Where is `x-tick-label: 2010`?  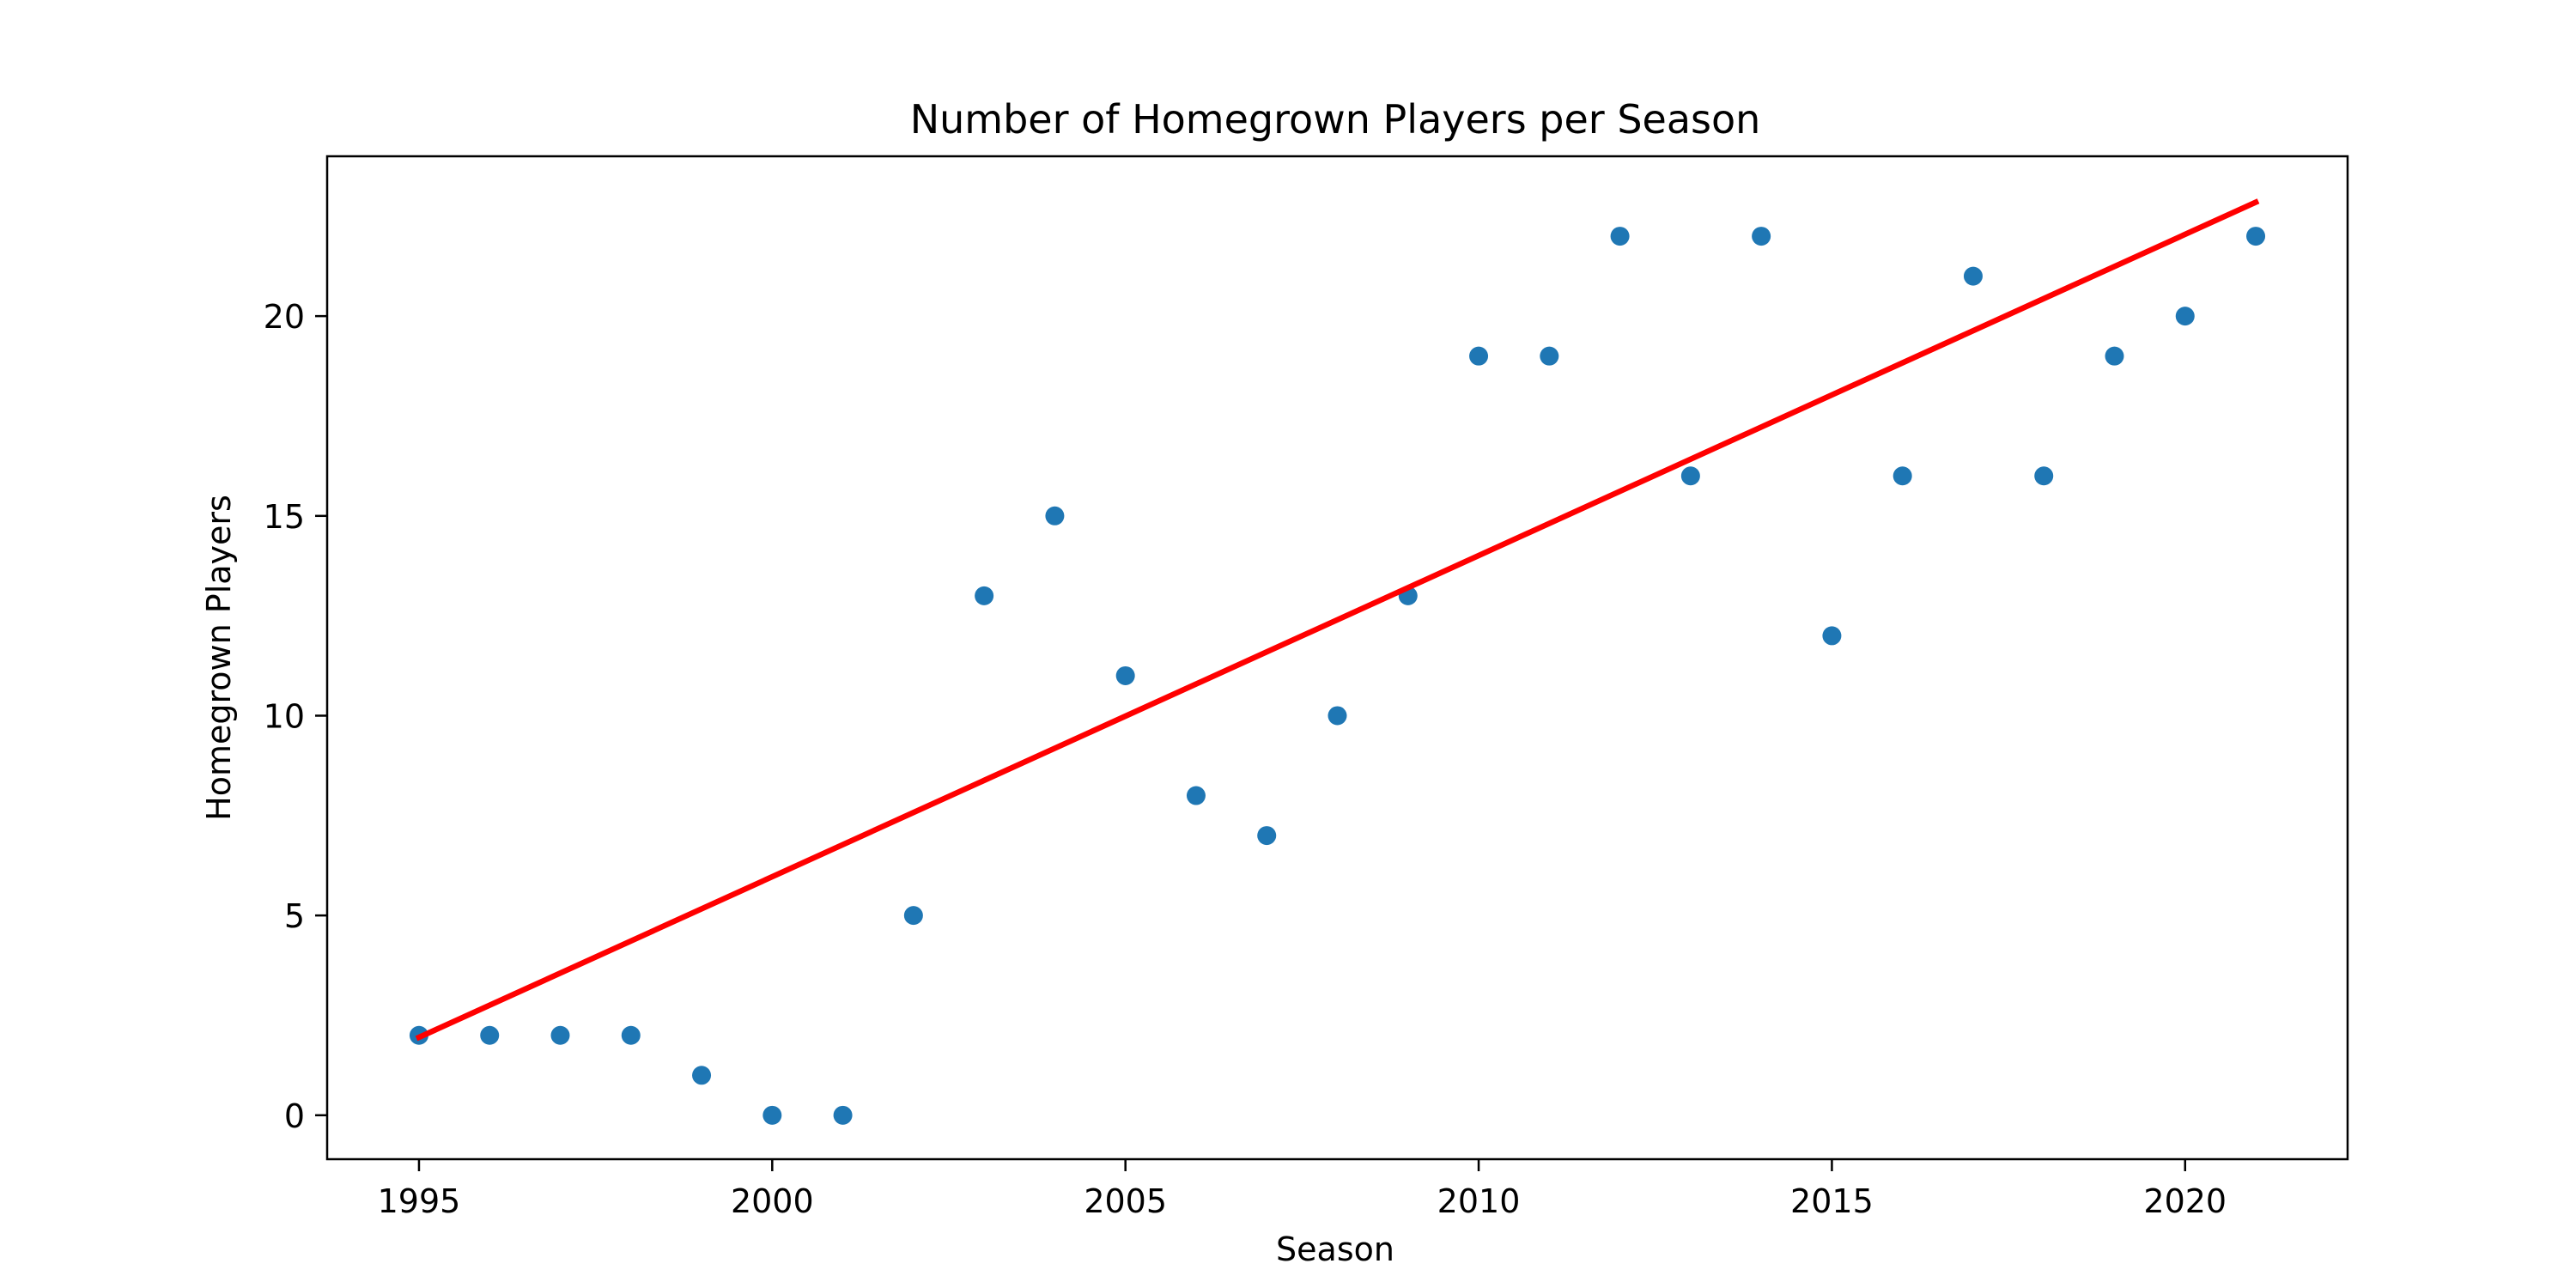
x-tick-label: 2010 is located at coordinates (1479, 1201).